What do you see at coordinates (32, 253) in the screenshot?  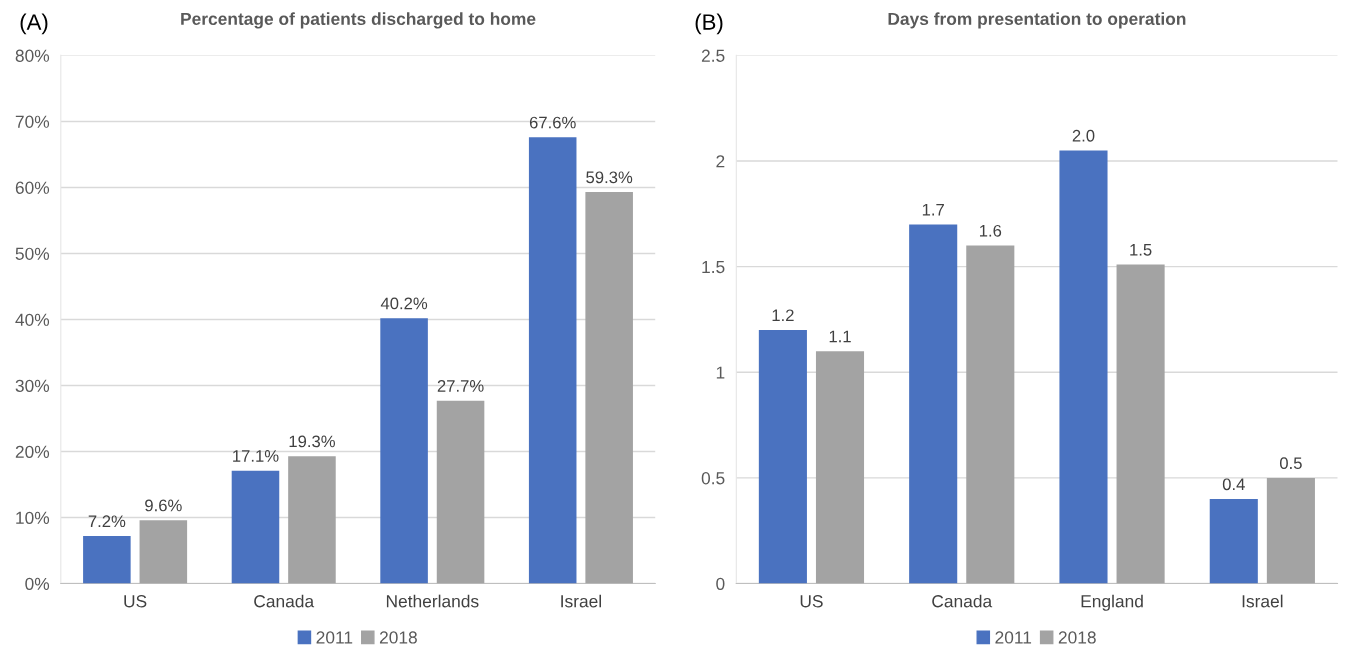 I see `y-tick-label: 50%` at bounding box center [32, 253].